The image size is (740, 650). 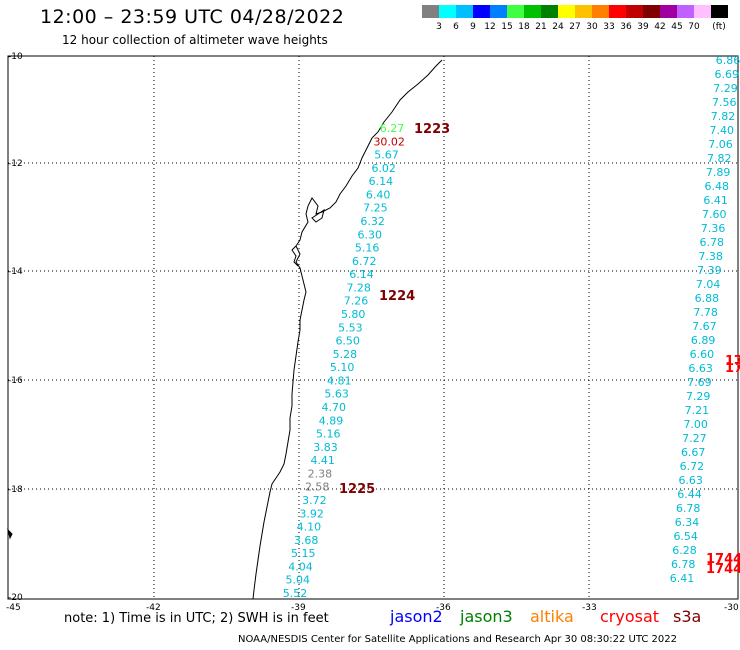 I want to click on wave-height-value: 4.89, so click(x=331, y=420).